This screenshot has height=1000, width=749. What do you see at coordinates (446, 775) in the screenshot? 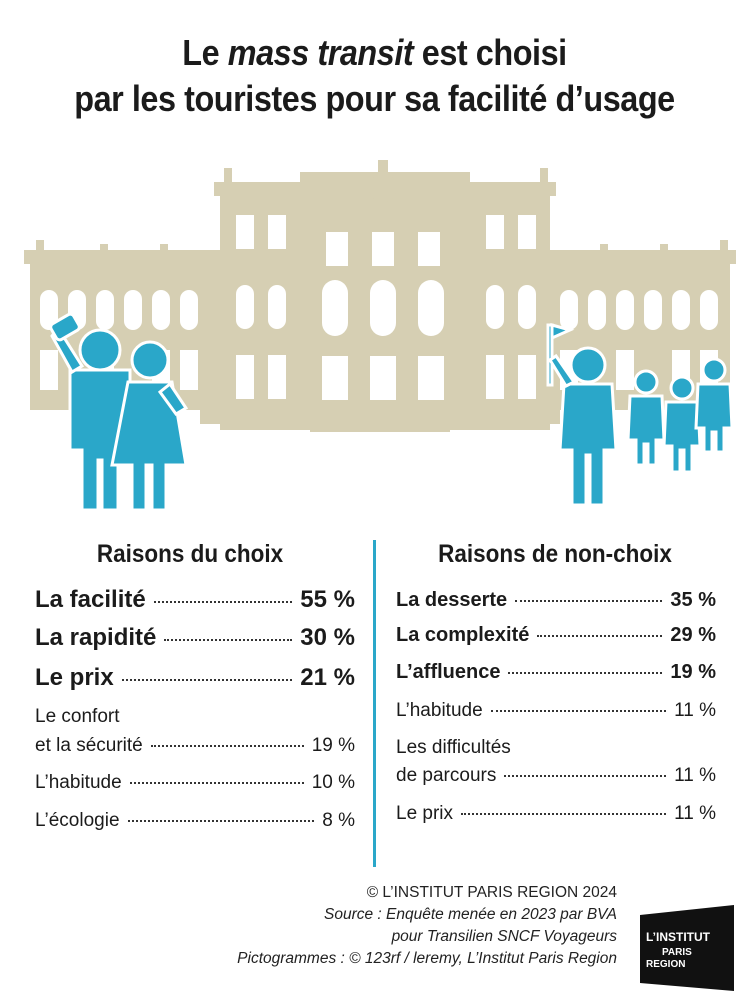
I see `item-label: de parcours` at bounding box center [446, 775].